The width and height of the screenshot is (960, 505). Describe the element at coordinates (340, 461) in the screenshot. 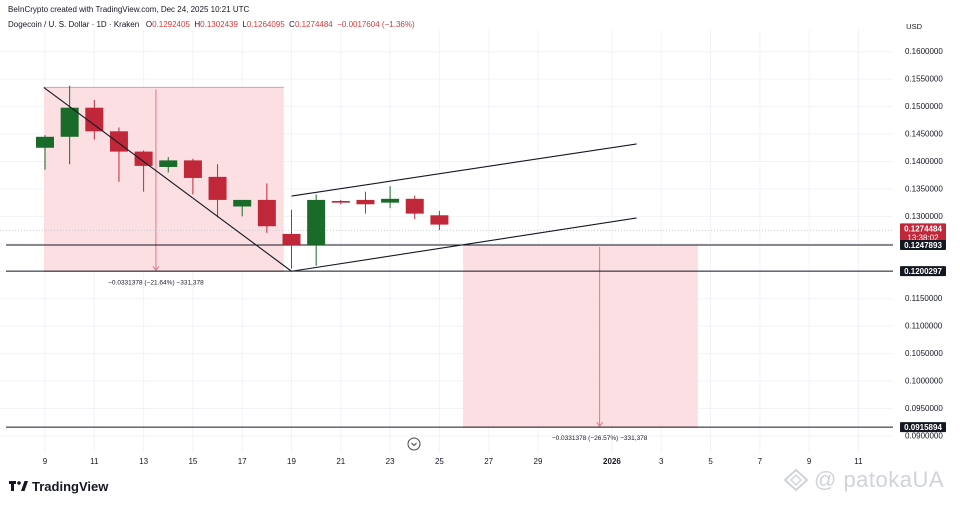

I see `x-tick-label: 21` at that location.